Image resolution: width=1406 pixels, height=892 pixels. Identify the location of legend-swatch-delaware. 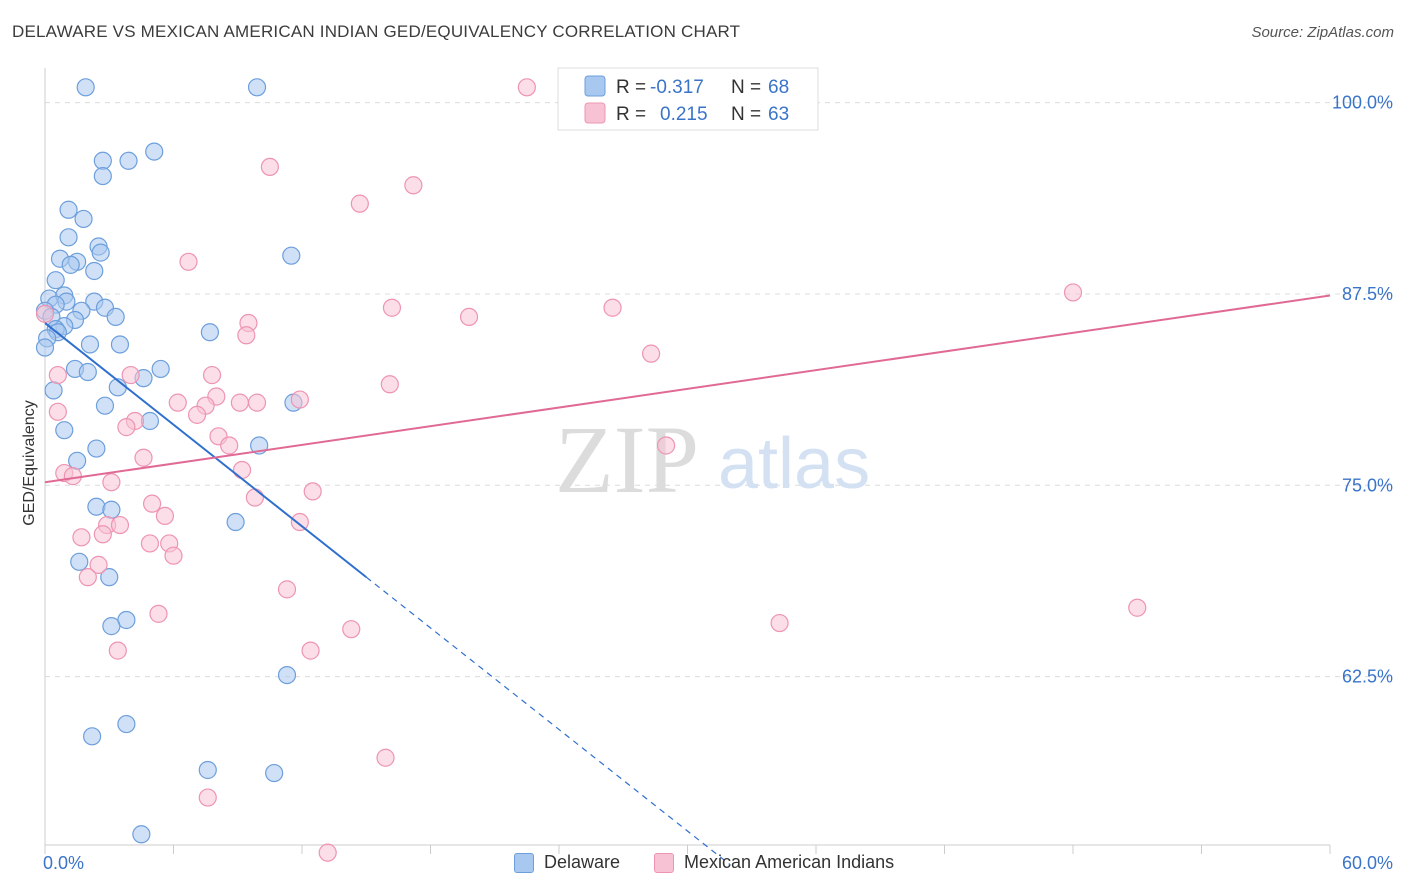
(595, 86).